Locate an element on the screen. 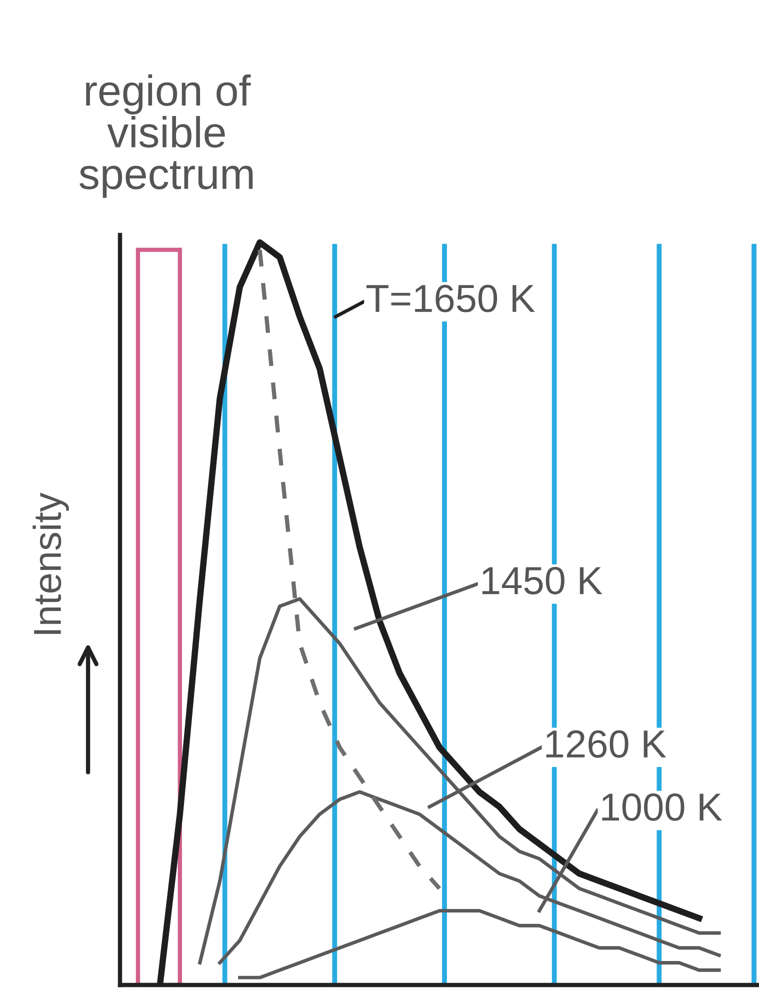 The height and width of the screenshot is (992, 759). legend-label: T=1650 K is located at coordinates (450, 298).